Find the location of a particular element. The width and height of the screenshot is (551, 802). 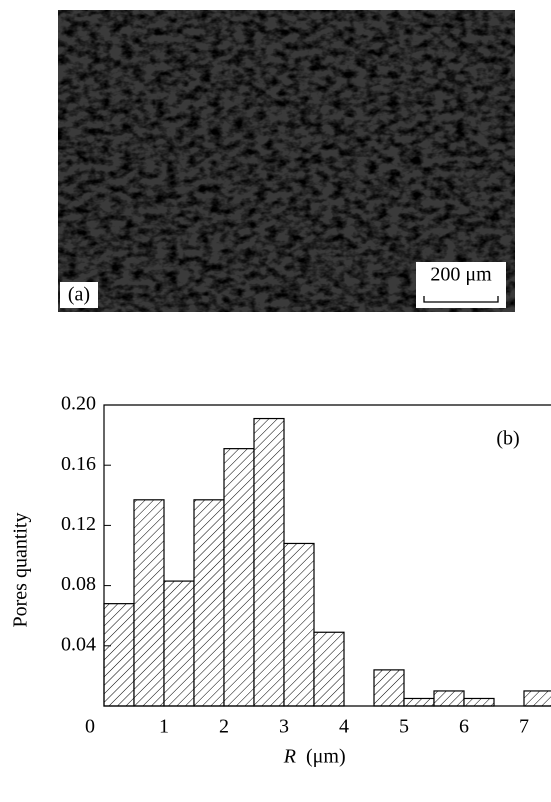

x-axis-symbol: R is located at coordinates (289, 757).